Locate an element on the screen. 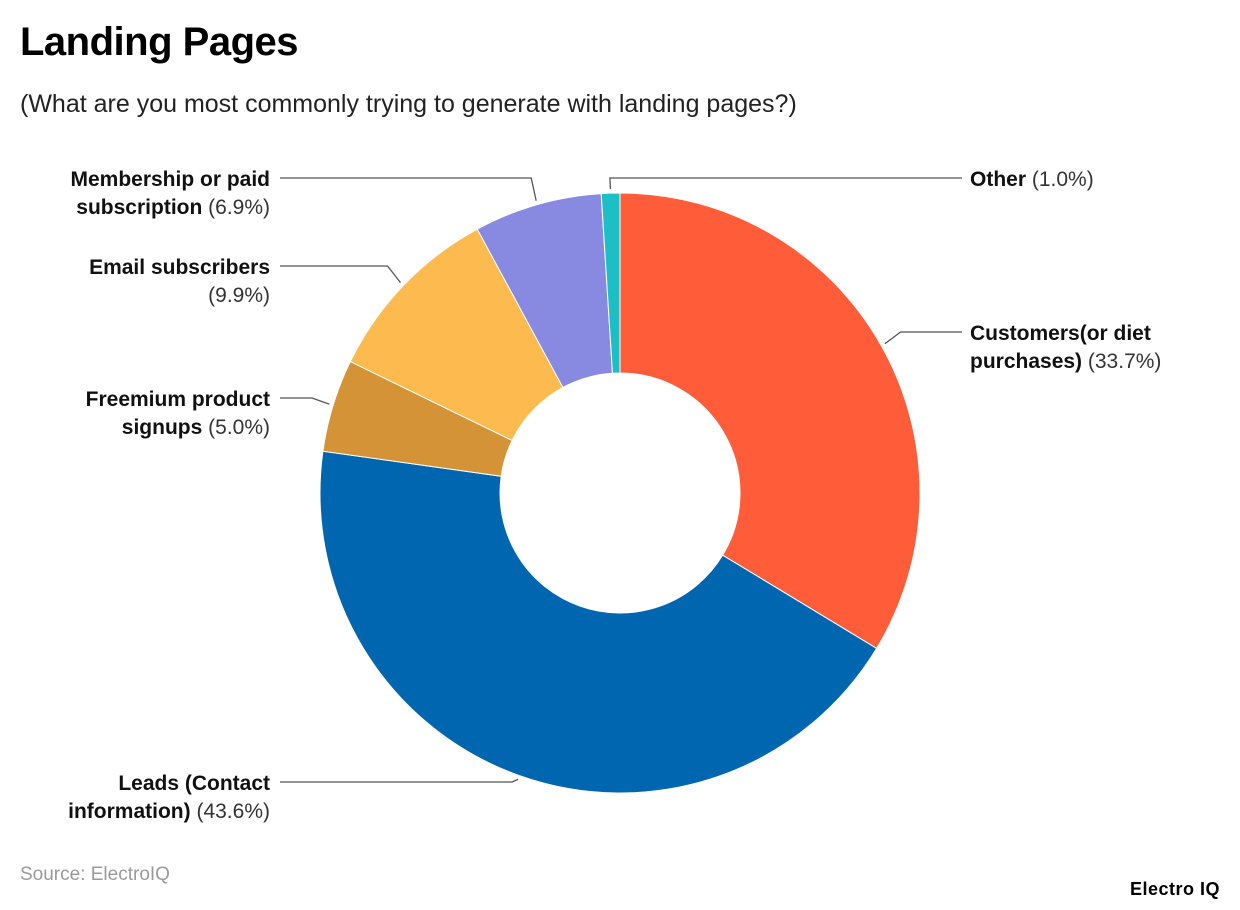 This screenshot has height=910, width=1240. label-name-line: Customers(or diet is located at coordinates (1060, 333).